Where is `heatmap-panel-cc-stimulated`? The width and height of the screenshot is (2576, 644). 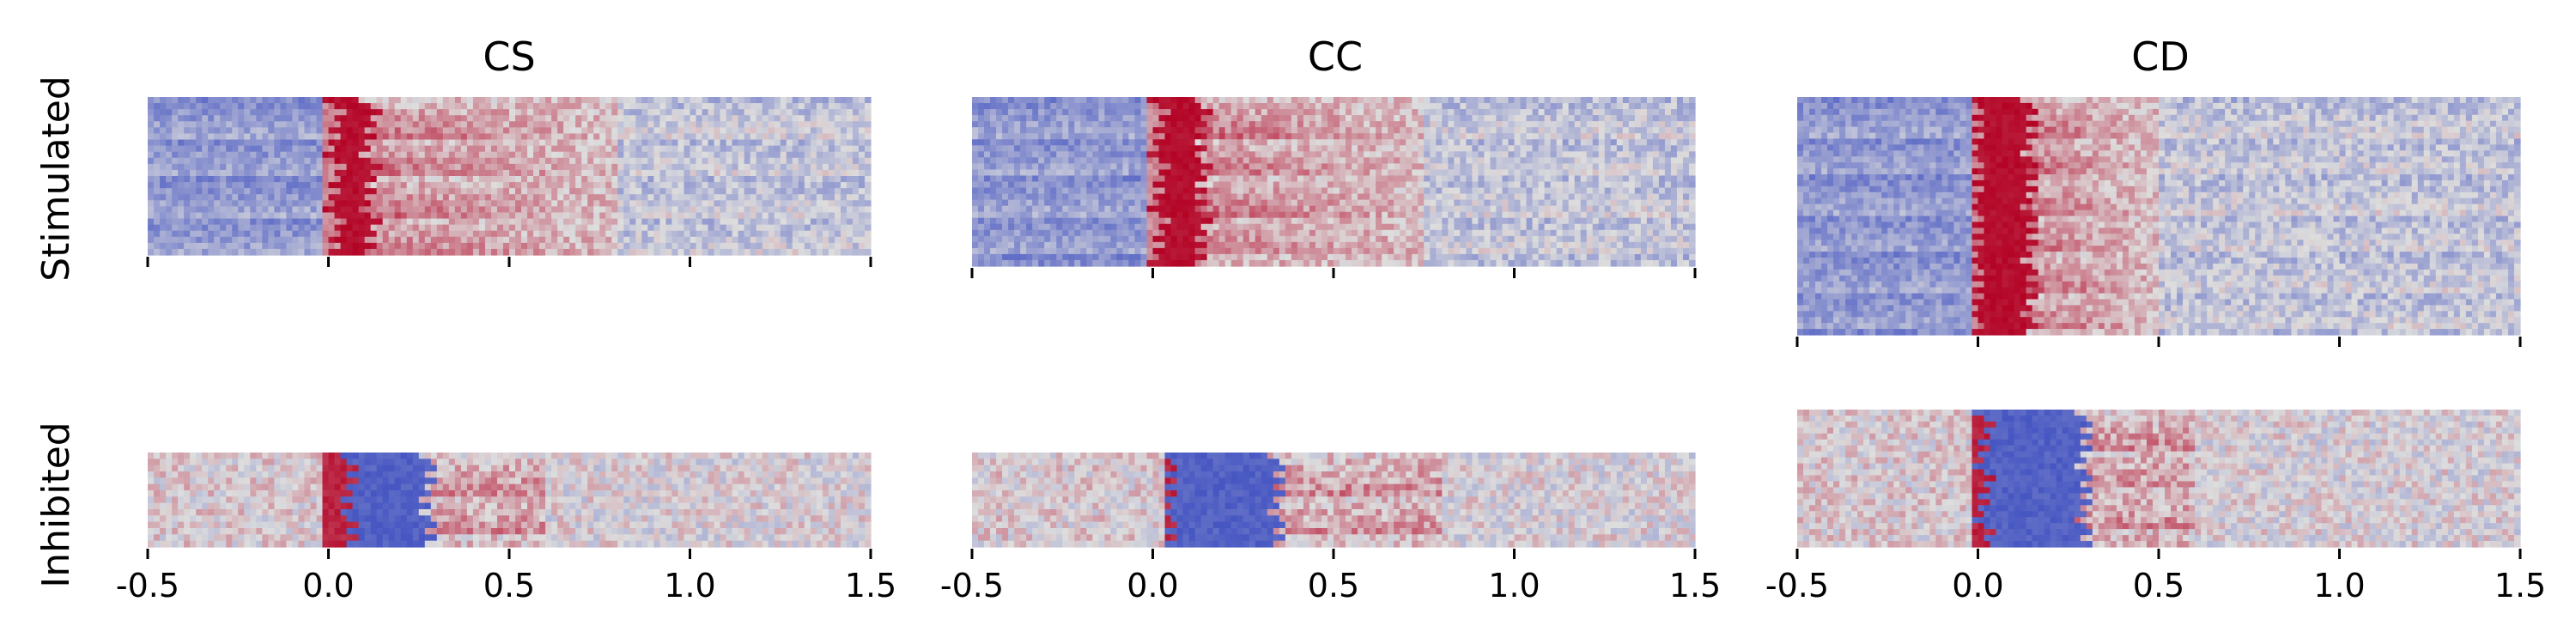
heatmap-panel-cc-stimulated is located at coordinates (1334, 187).